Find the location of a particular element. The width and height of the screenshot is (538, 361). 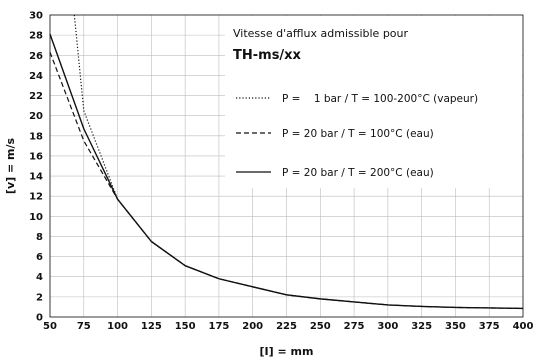

x-axis-label: [I] = mm is located at coordinates (287, 351).